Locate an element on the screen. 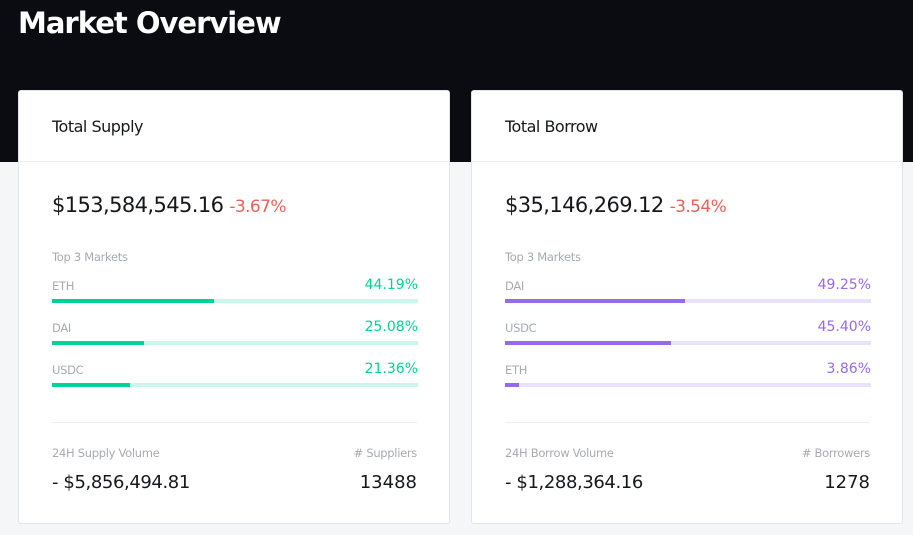  market-share: 44.19% is located at coordinates (391, 285).